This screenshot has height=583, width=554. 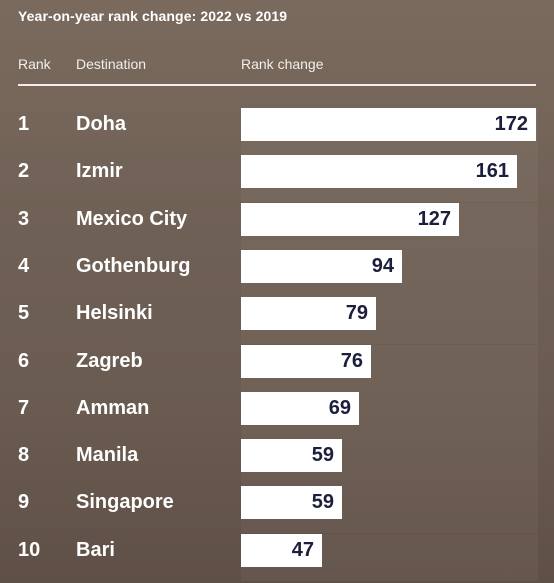 What do you see at coordinates (282, 64) in the screenshot?
I see `header-rank-change: Rank change` at bounding box center [282, 64].